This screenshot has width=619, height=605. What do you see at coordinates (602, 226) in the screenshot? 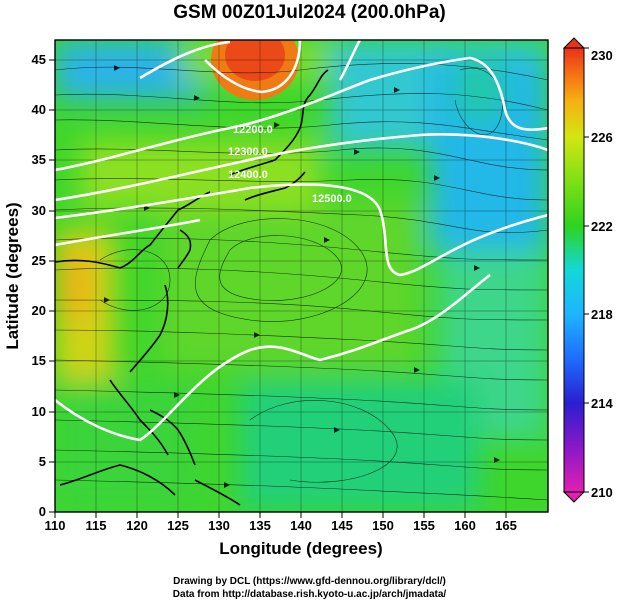
I see `colorbar-tick-label: 222` at bounding box center [602, 226].